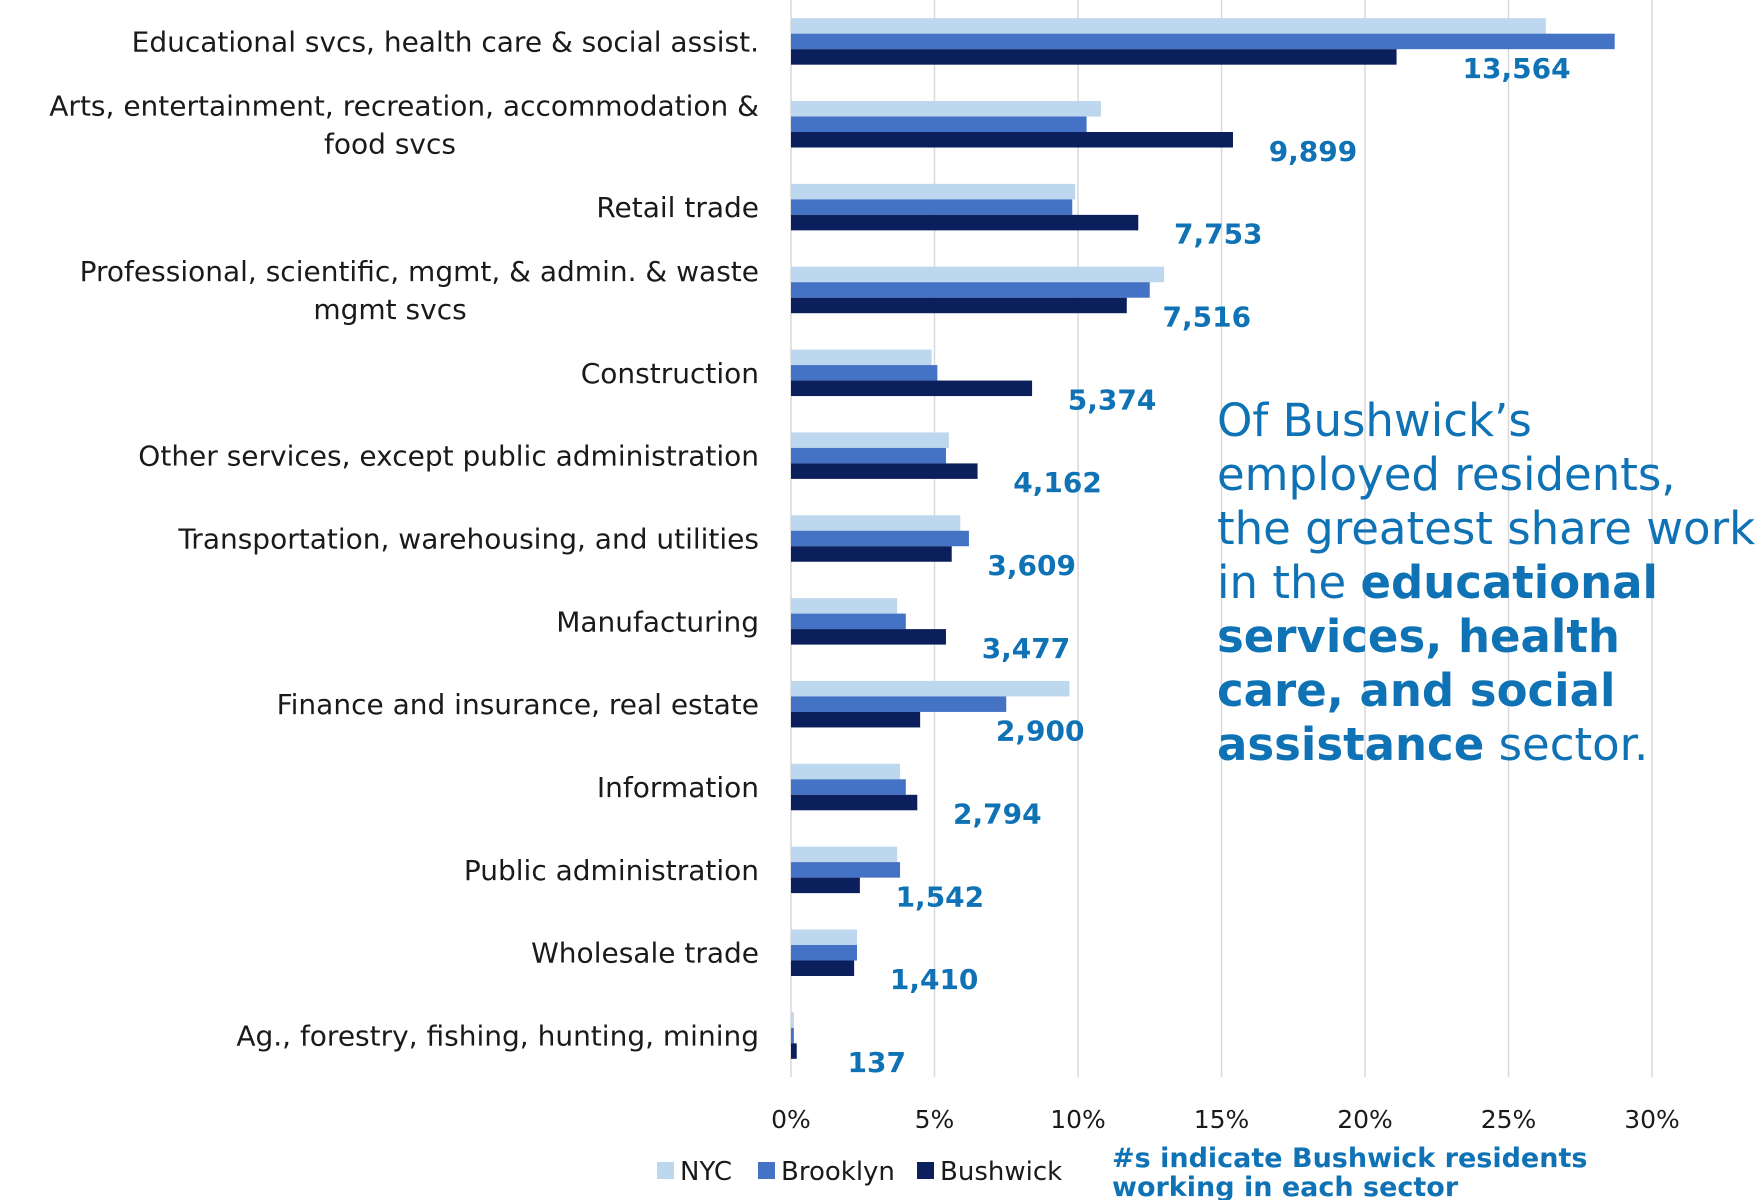 Image resolution: width=1762 pixels, height=1200 pixels. Describe the element at coordinates (389, 309) in the screenshot. I see `category-label-line: mgmt svcs` at that location.